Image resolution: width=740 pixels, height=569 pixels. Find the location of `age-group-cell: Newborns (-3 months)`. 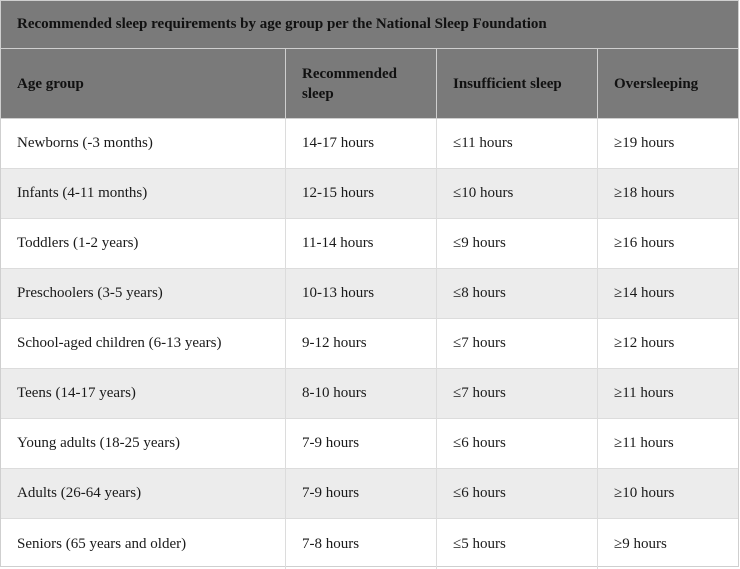

age-group-cell: Newborns (-3 months) is located at coordinates (143, 143).